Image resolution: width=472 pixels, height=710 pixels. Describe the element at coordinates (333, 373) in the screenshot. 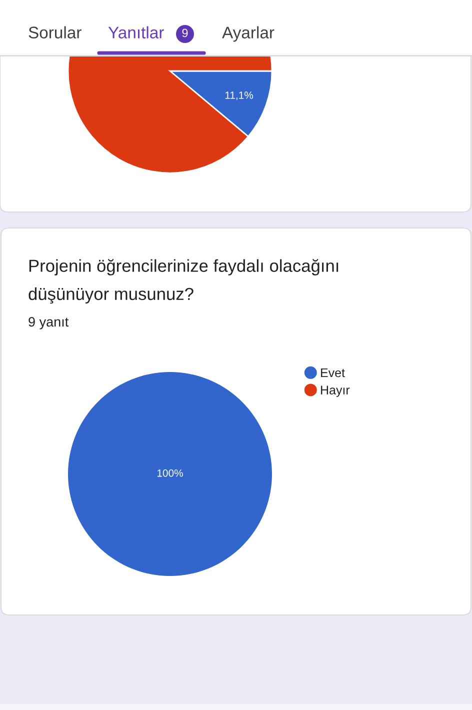

I see `legend-label: Evet` at that location.